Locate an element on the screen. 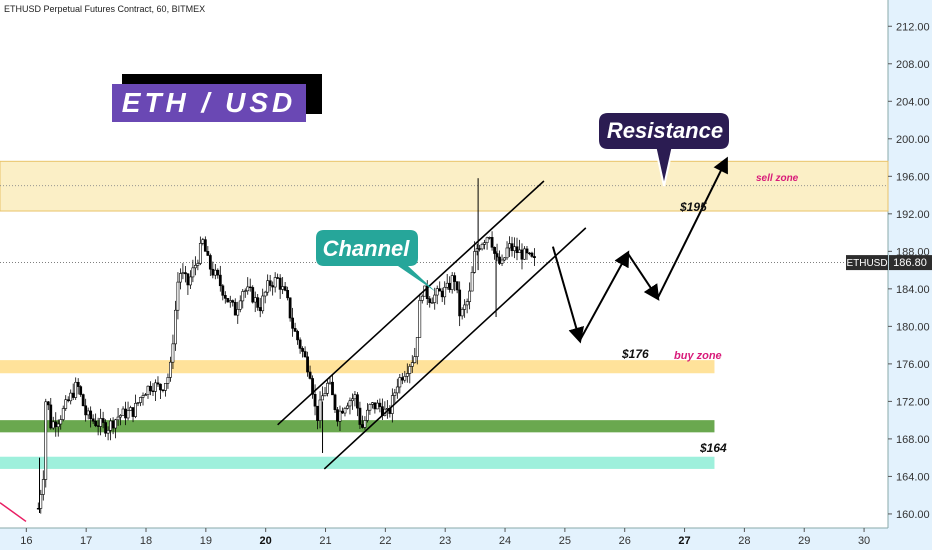 Image resolution: width=932 pixels, height=550 pixels. x-axis-ticks: 16 17 18 19 20 21 22 23 24 25 26 27 28 29 30 is located at coordinates (445, 537).